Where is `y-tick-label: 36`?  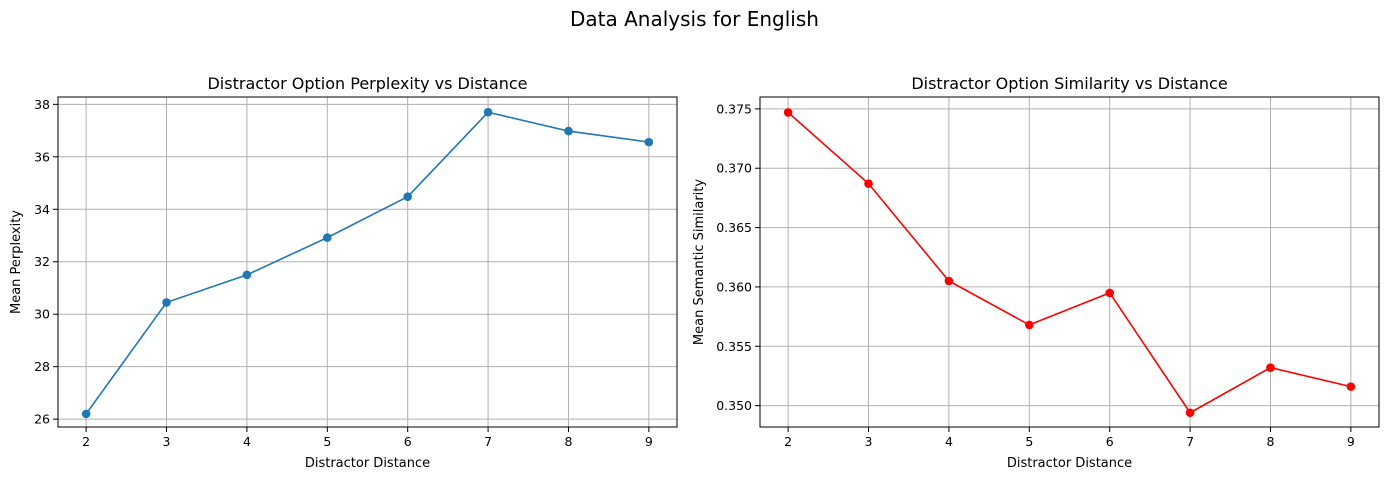
y-tick-label: 36 is located at coordinates (42, 156).